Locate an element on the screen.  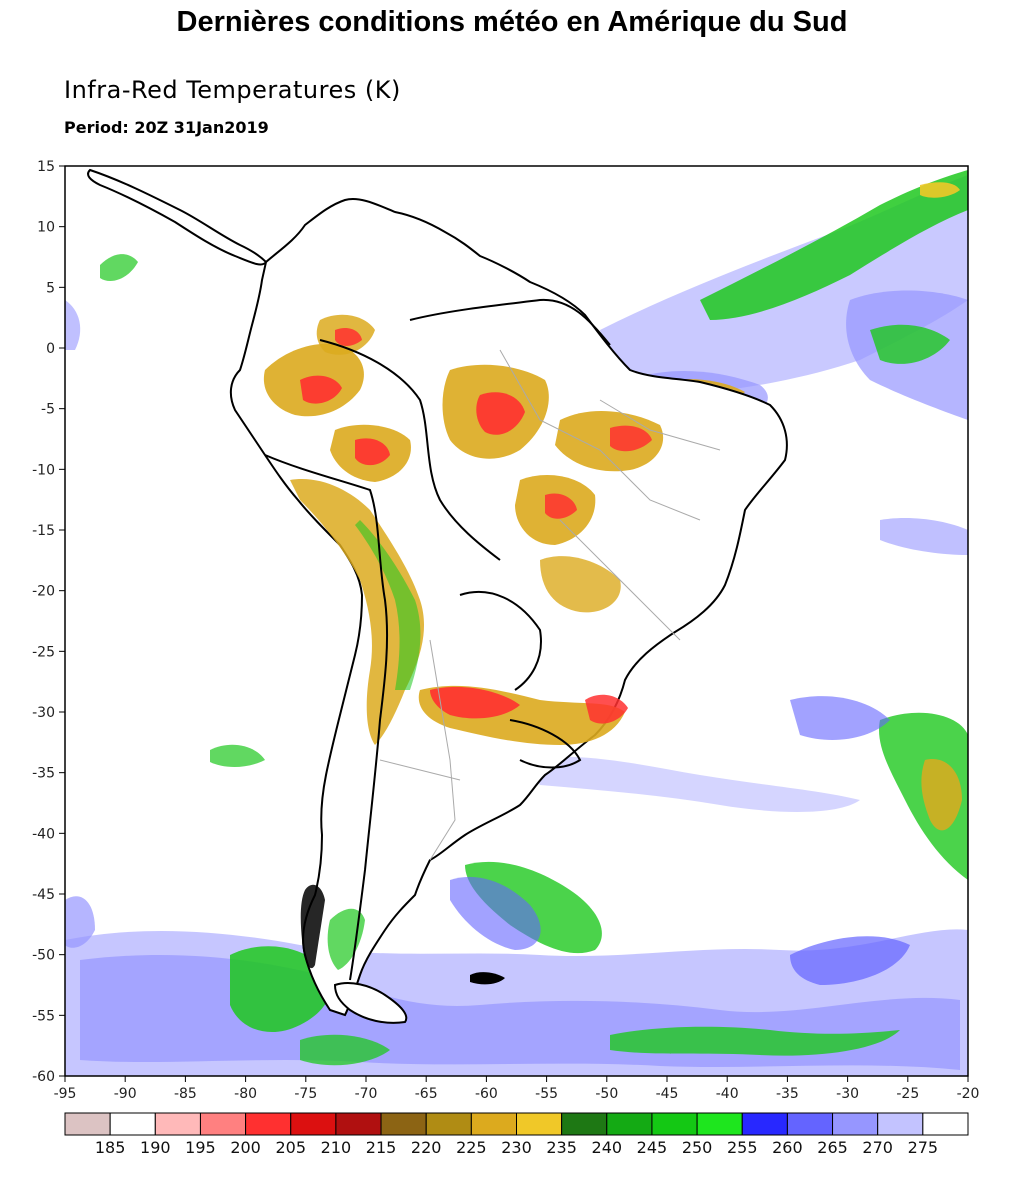
lat-tick-label: -35 is located at coordinates (43, 774).